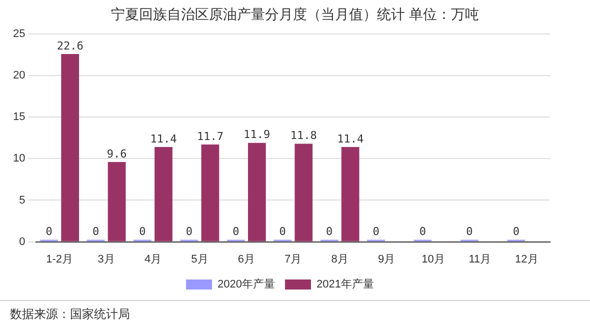  I want to click on y-tick-label: 10, so click(19, 158).